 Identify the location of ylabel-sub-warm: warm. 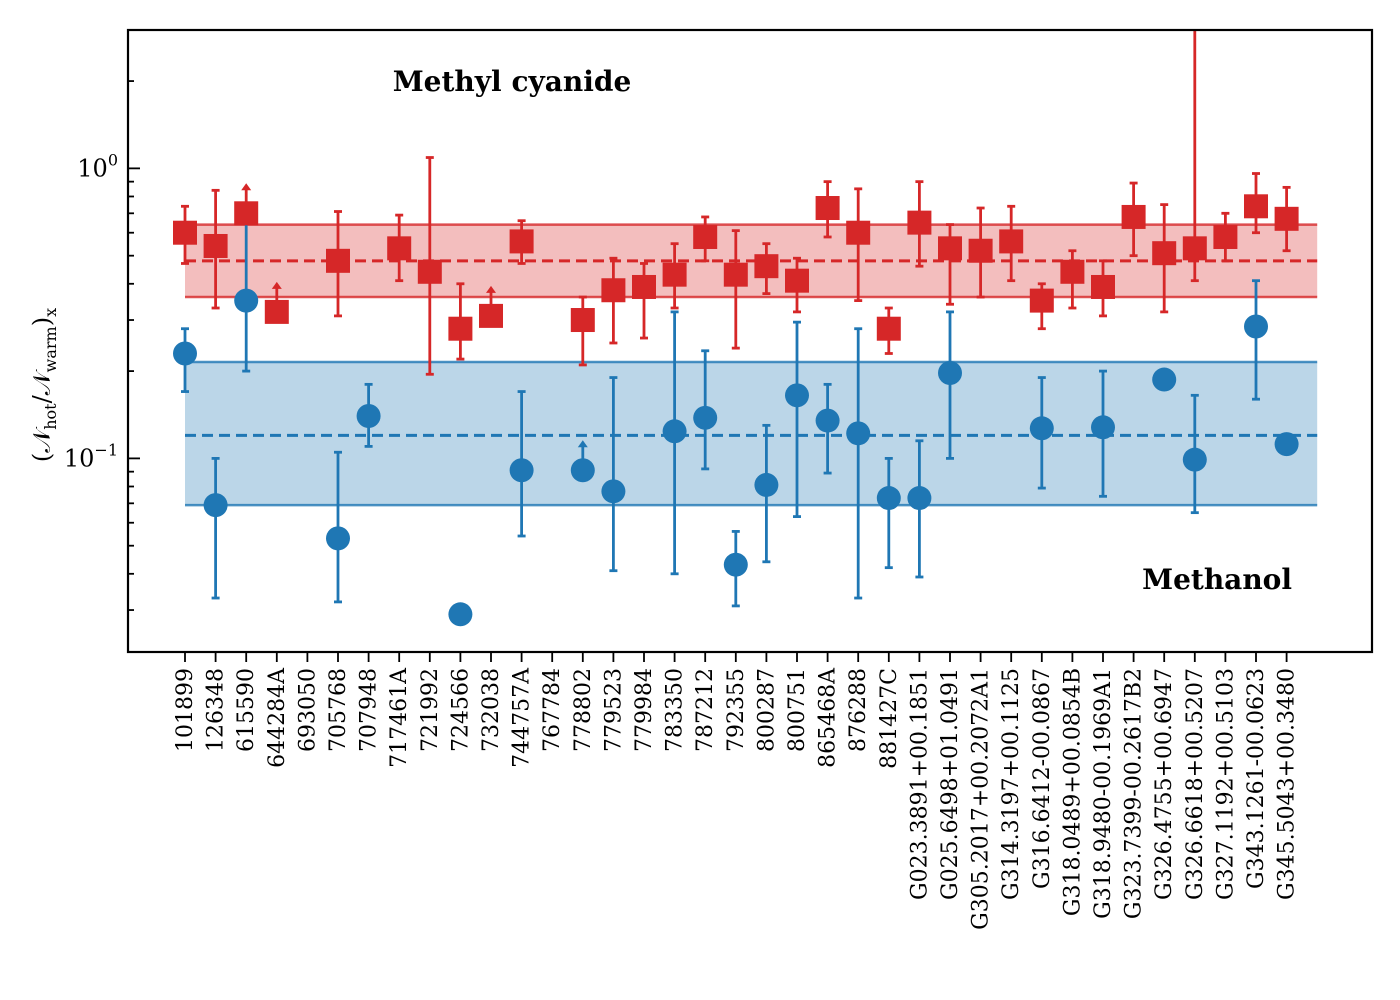
(50, 349).